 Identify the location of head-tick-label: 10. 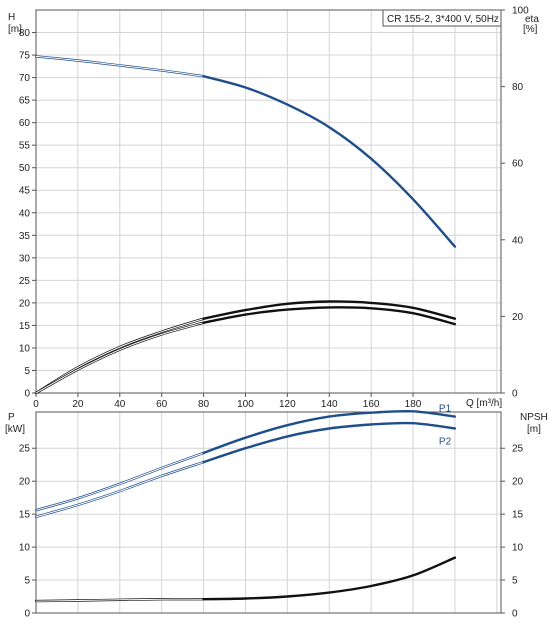
(25, 348).